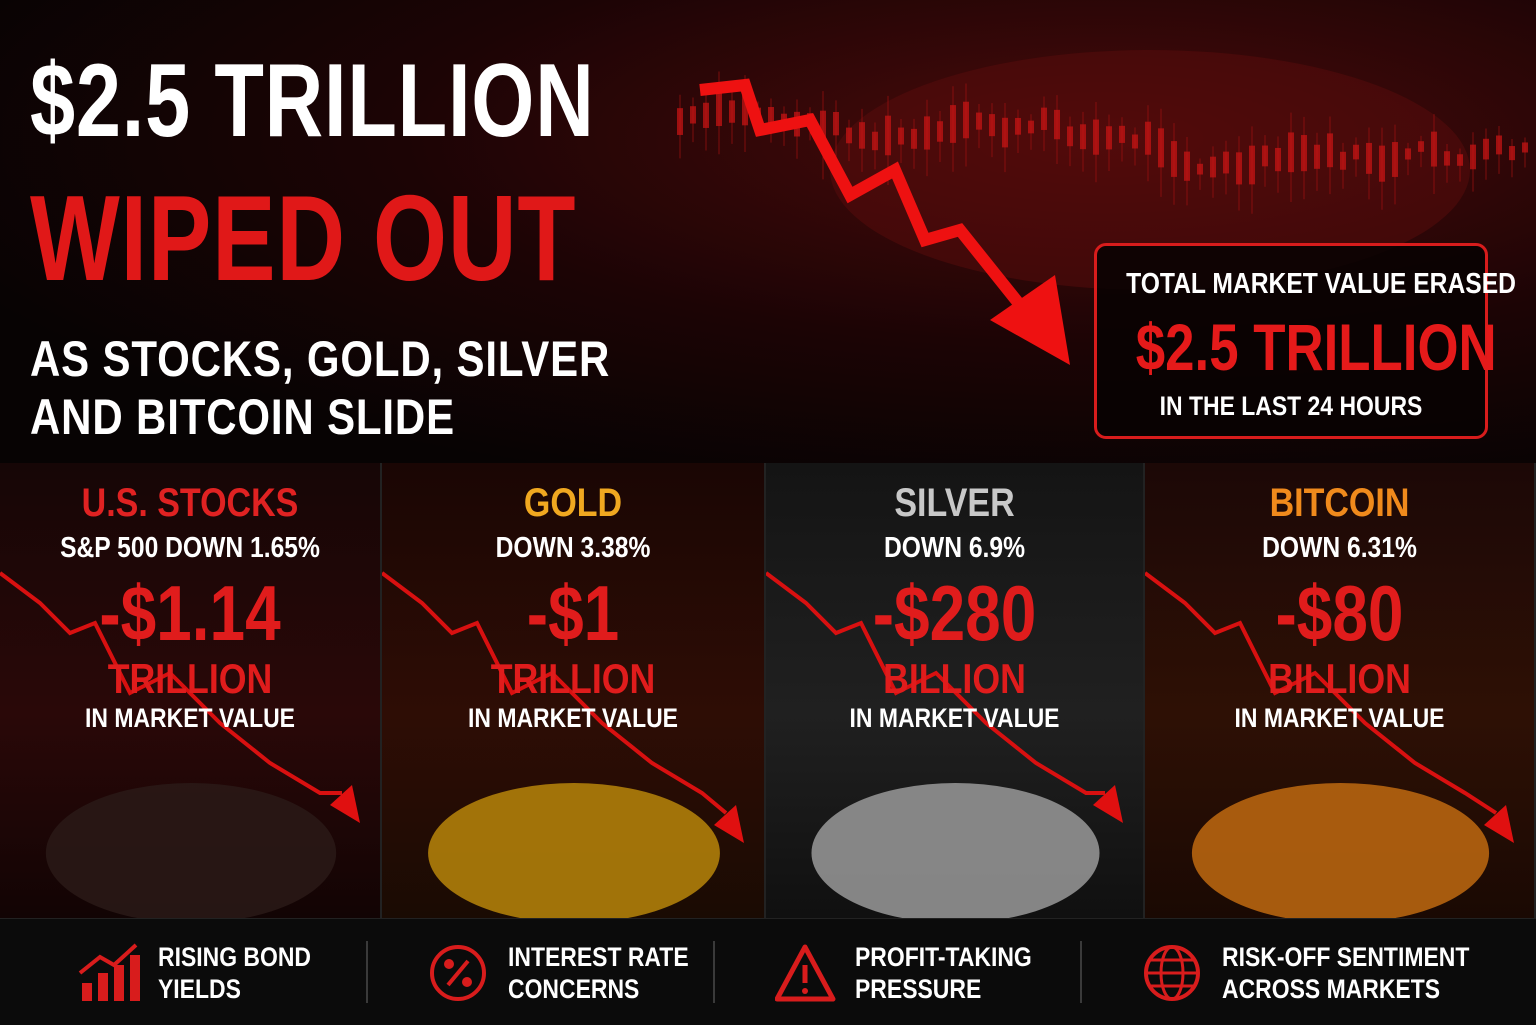 The height and width of the screenshot is (1025, 1536). What do you see at coordinates (234, 973) in the screenshot?
I see `factor-text: RISING BOND YIELDS` at bounding box center [234, 973].